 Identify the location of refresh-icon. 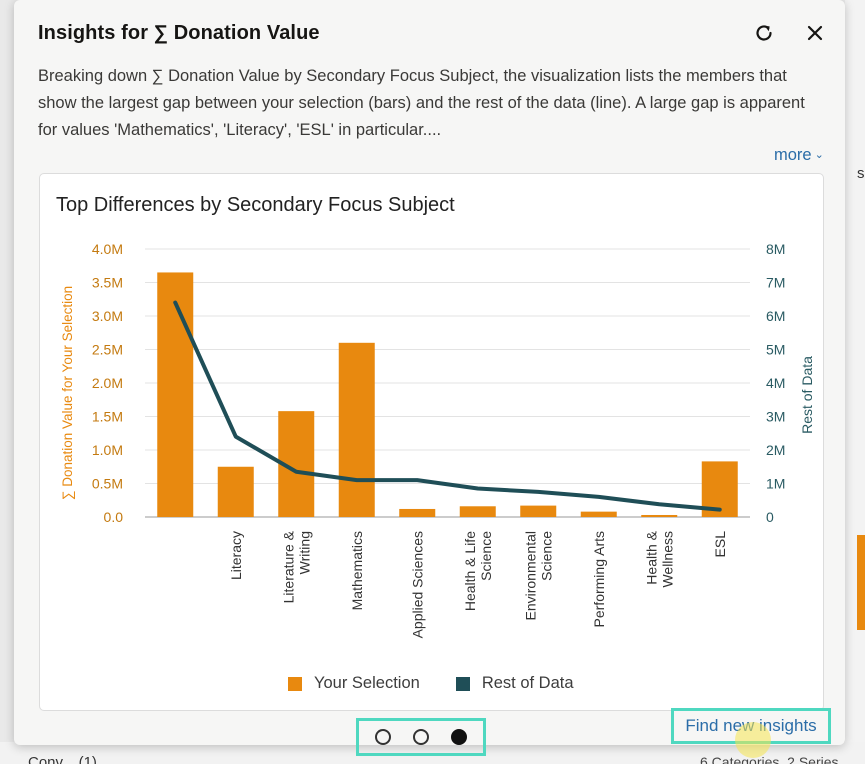
(764, 33).